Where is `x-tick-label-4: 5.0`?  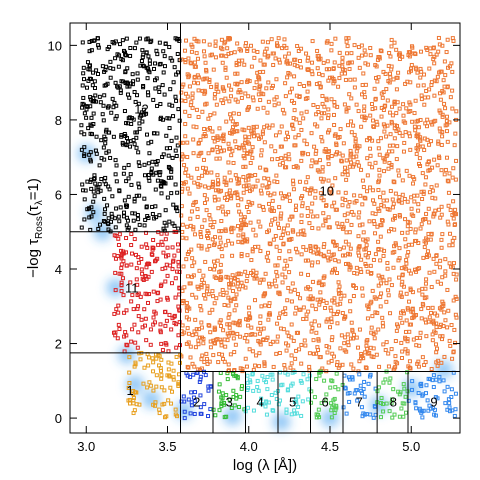 x-tick-label-4: 5.0 is located at coordinates (411, 446).